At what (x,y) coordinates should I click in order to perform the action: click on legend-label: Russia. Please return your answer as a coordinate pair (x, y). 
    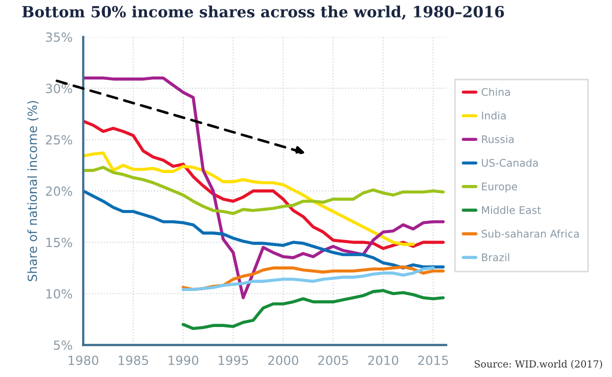
    Looking at the image, I should click on (498, 139).